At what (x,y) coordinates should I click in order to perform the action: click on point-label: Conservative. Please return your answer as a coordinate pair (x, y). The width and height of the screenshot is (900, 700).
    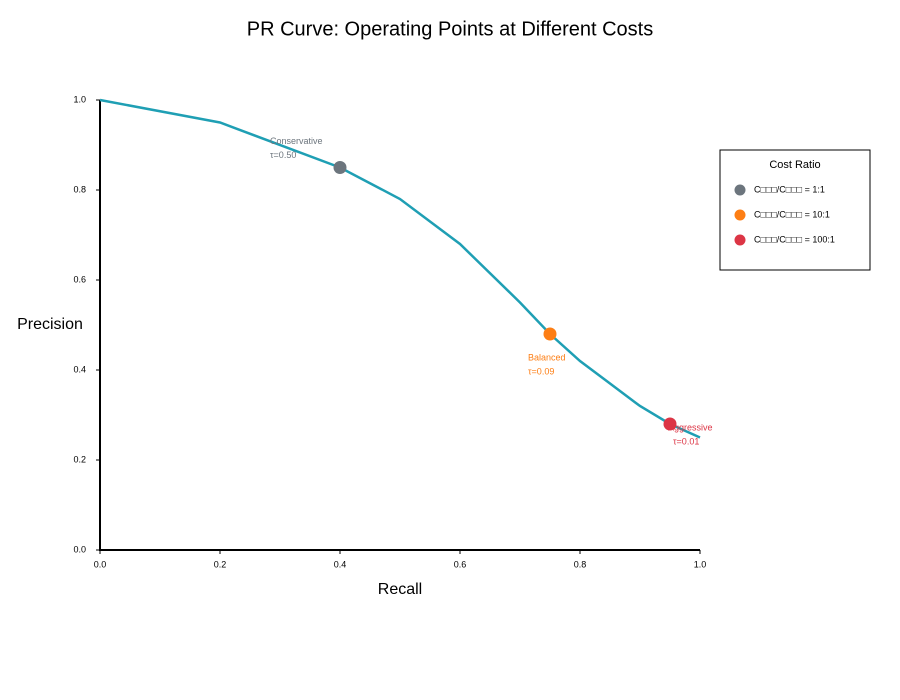
    Looking at the image, I should click on (296, 141).